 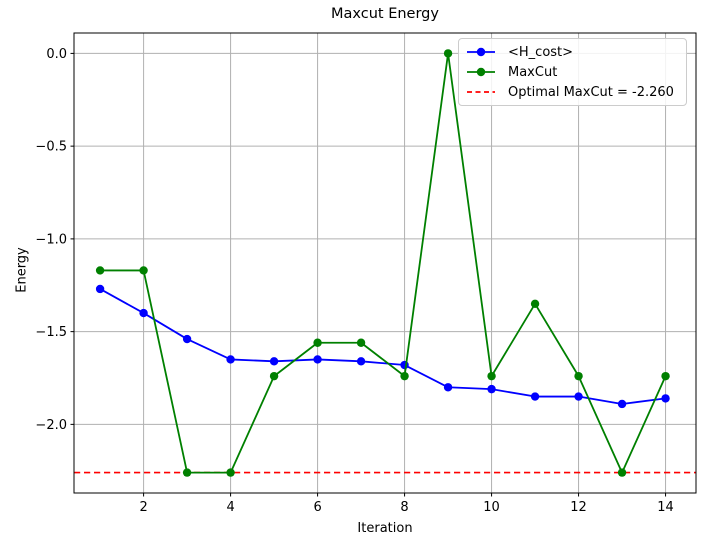 I want to click on legend: <H_cost> MaxCut Optimal MaxCut = -2.260, so click(x=572, y=72).